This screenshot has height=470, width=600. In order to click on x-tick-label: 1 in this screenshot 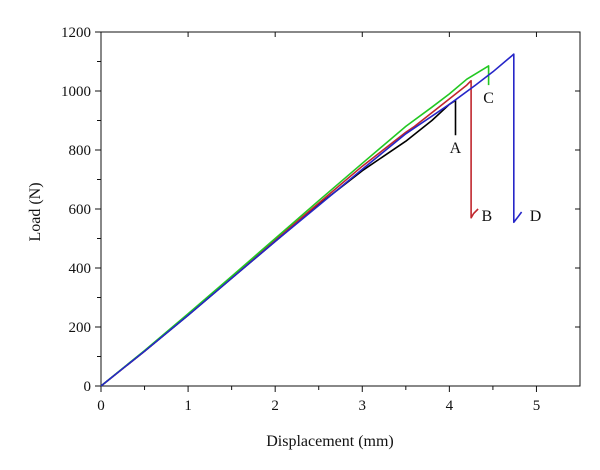, I will do `click(188, 406)`.